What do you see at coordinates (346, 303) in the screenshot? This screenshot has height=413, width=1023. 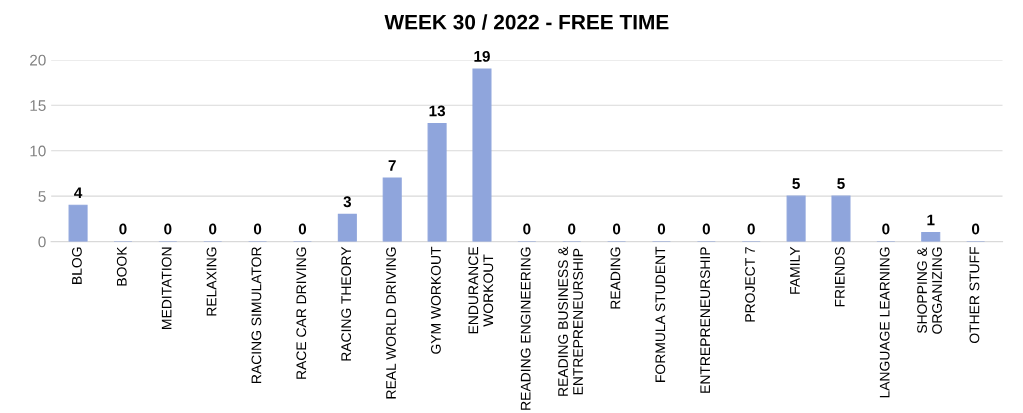 I see `x-tick-label: RACING THEORY` at bounding box center [346, 303].